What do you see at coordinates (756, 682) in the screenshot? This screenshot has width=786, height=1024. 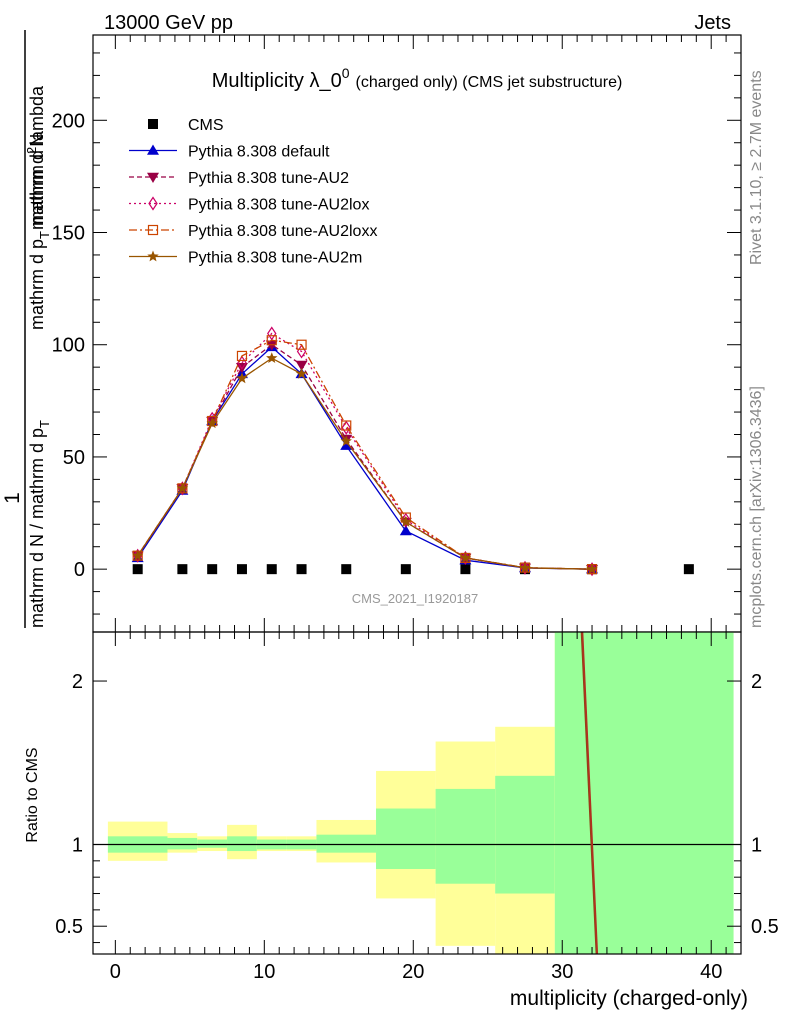 I see `ratio-y-tick-label-right: 2` at bounding box center [756, 682].